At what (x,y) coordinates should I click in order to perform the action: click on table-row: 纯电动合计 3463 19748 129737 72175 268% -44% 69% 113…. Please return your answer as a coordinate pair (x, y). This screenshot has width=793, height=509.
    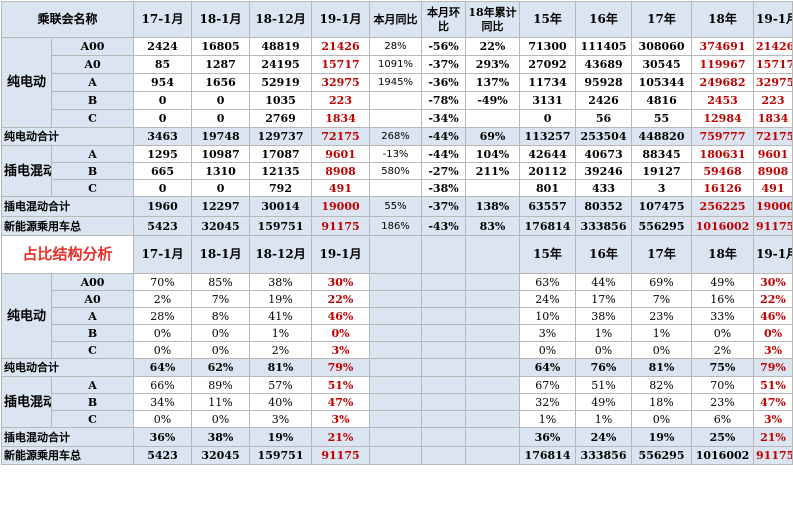
    Looking at the image, I should click on (396, 136).